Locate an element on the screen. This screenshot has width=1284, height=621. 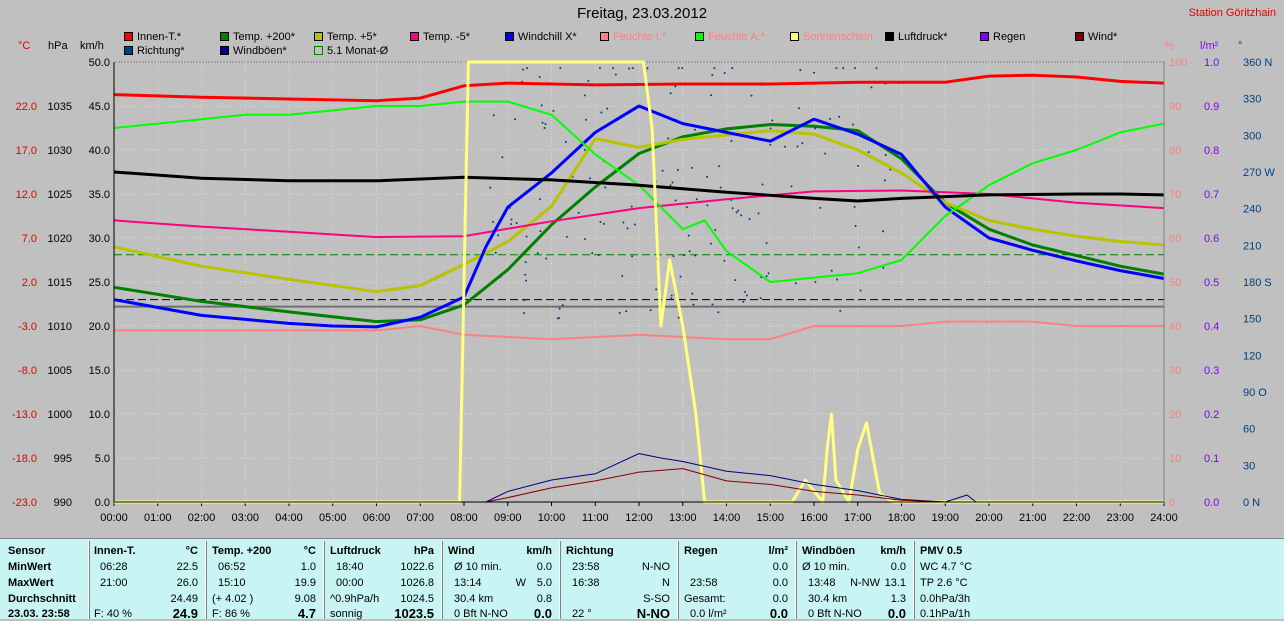
stats-pmv-value: 0.1hPa/1h is located at coordinates (945, 614).